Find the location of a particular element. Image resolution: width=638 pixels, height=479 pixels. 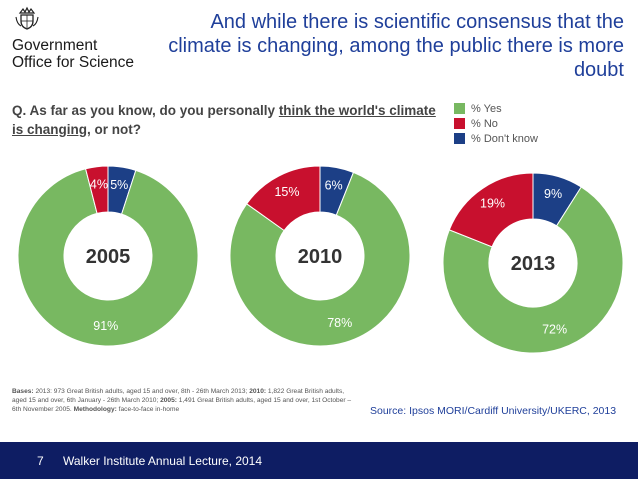

legend-item-dont-know: % Don't know is located at coordinates (496, 138).